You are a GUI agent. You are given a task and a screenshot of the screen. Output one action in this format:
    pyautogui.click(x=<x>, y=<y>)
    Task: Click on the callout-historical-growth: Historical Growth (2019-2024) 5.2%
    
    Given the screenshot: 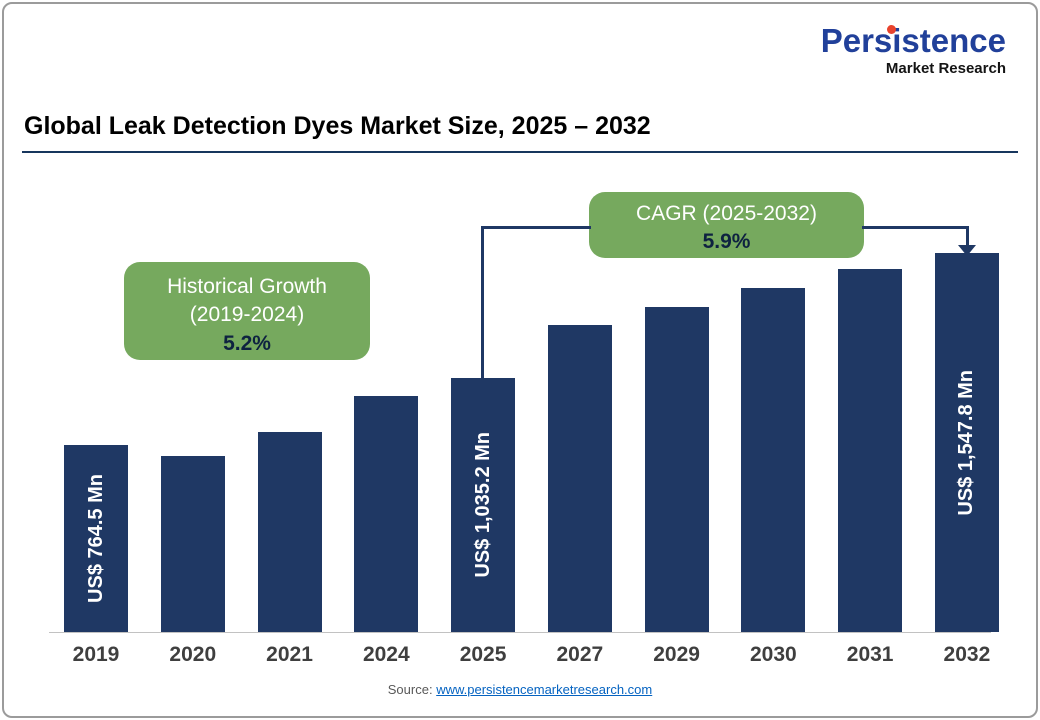 What is the action you would take?
    pyautogui.click(x=247, y=311)
    